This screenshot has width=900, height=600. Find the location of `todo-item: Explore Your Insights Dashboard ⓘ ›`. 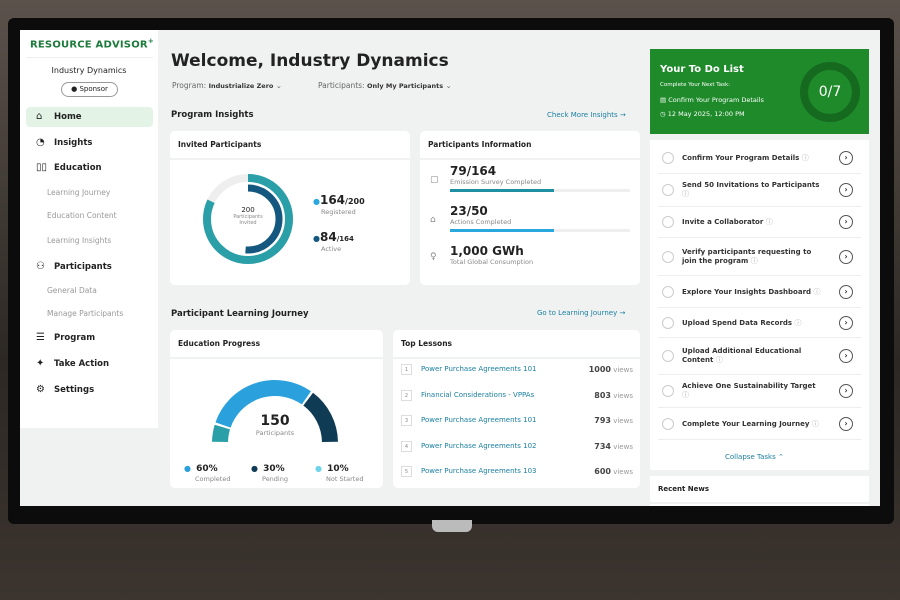

todo-item: Explore Your Insights Dashboard ⓘ › is located at coordinates (759, 292).